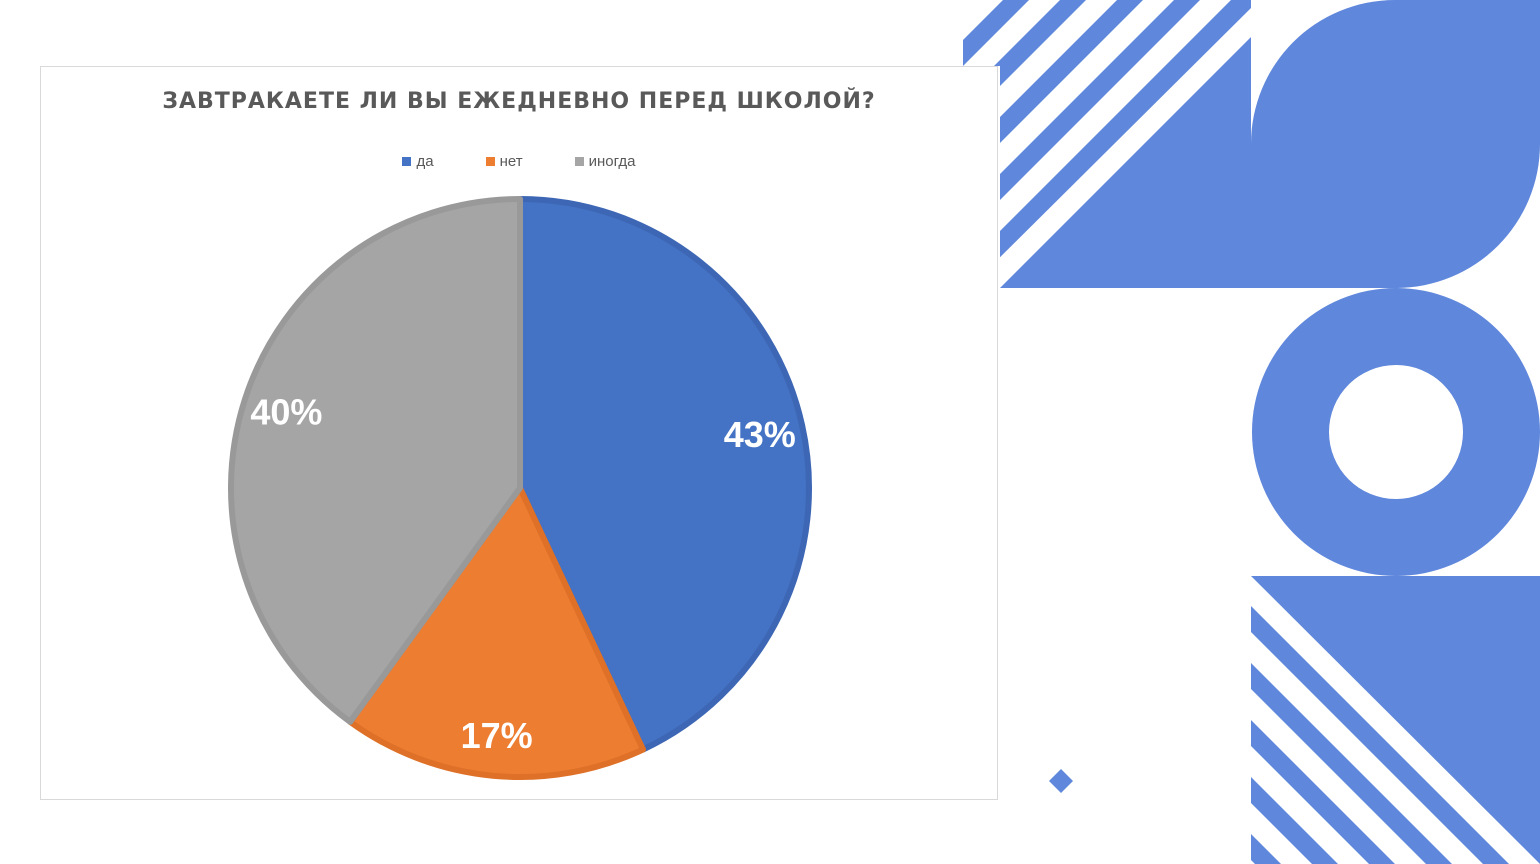  I want to click on legend-swatch-da, so click(407, 161).